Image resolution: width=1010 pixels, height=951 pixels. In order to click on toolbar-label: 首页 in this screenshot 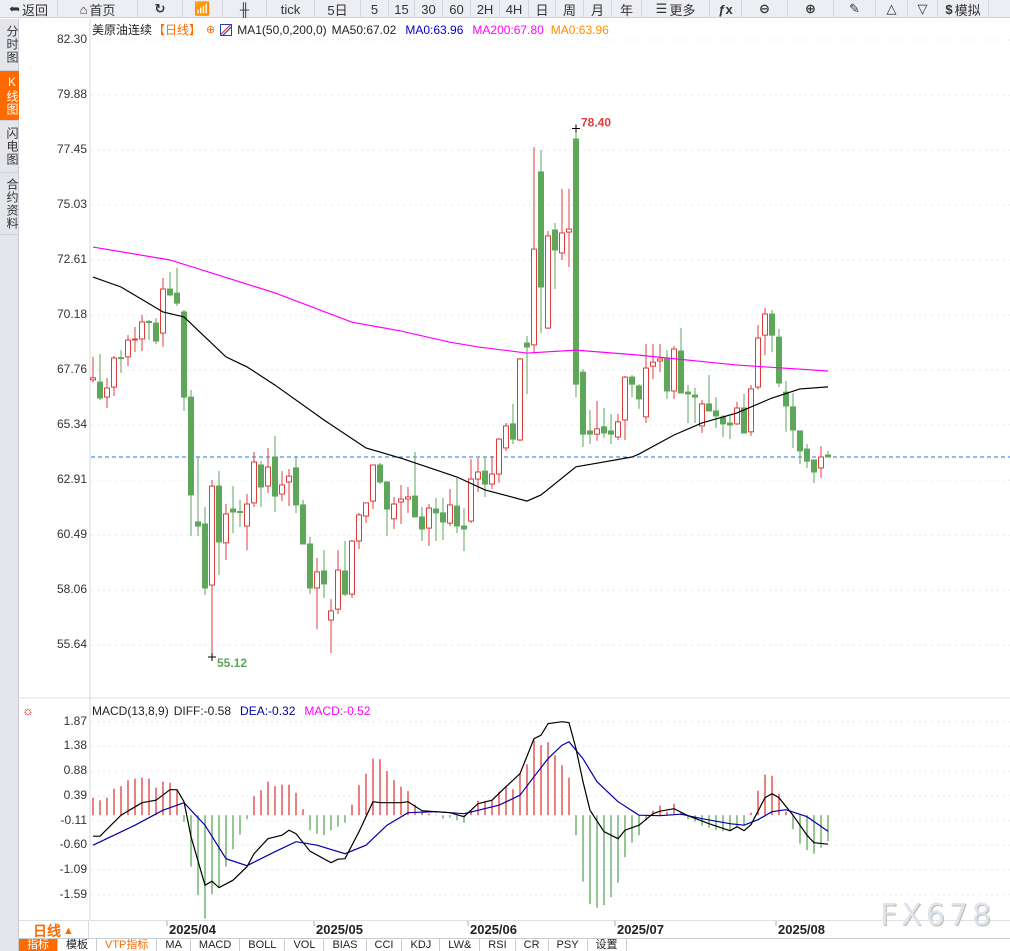, I will do `click(102, 10)`.